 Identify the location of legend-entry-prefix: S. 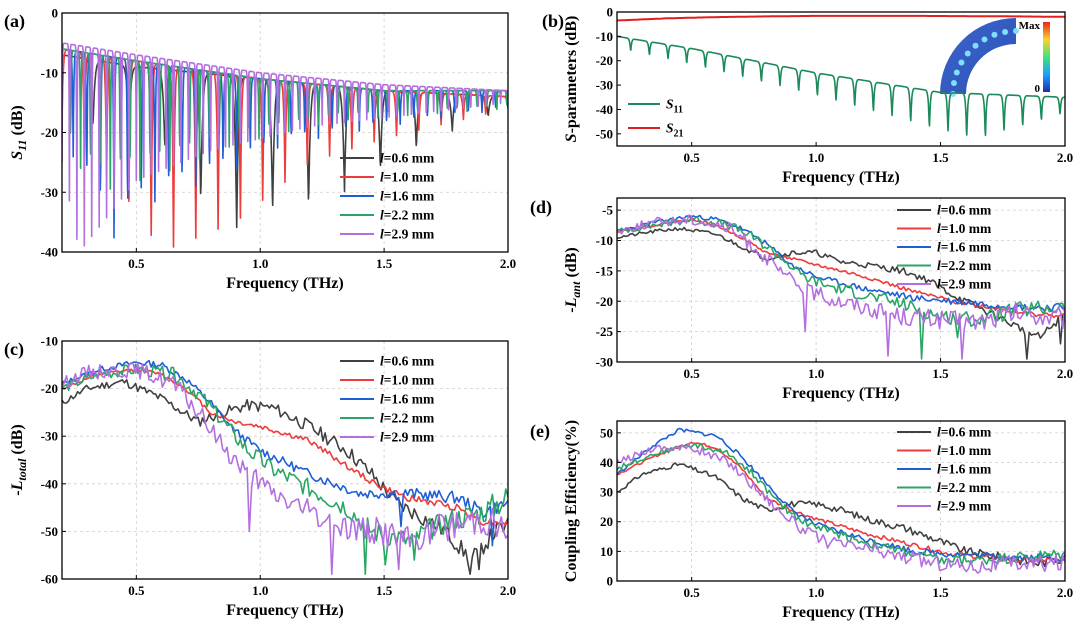
(670, 128).